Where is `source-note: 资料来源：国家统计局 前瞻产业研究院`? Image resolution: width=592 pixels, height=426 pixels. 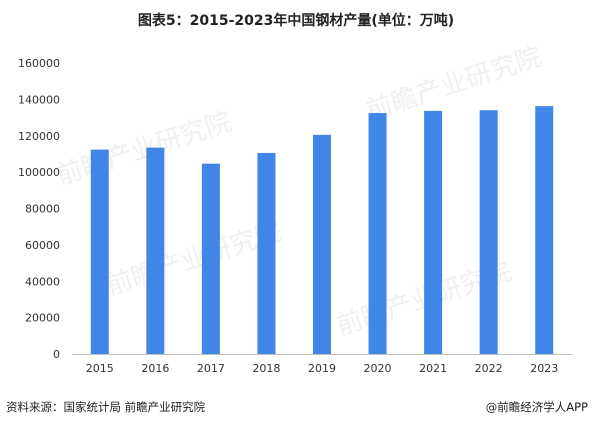 source-note: 资料来源：国家统计局 前瞻产业研究院 is located at coordinates (106, 407).